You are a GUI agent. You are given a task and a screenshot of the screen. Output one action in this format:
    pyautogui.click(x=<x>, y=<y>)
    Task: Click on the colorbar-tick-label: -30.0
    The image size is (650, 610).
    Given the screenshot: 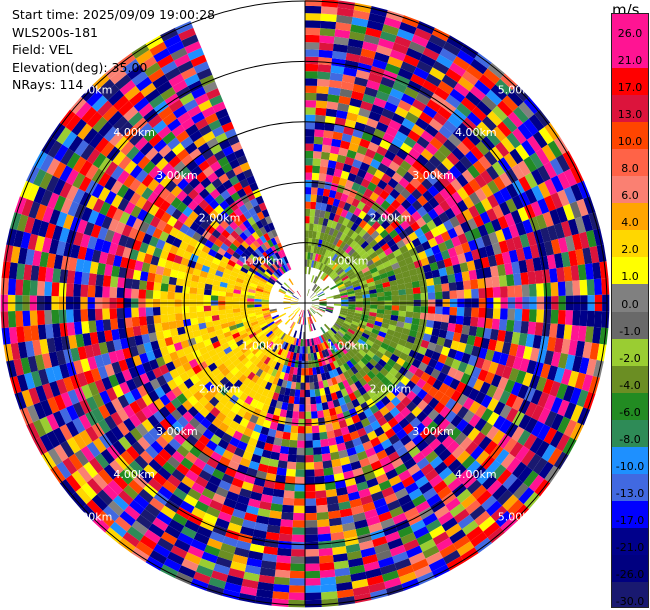 What is the action you would take?
    pyautogui.click(x=630, y=601)
    